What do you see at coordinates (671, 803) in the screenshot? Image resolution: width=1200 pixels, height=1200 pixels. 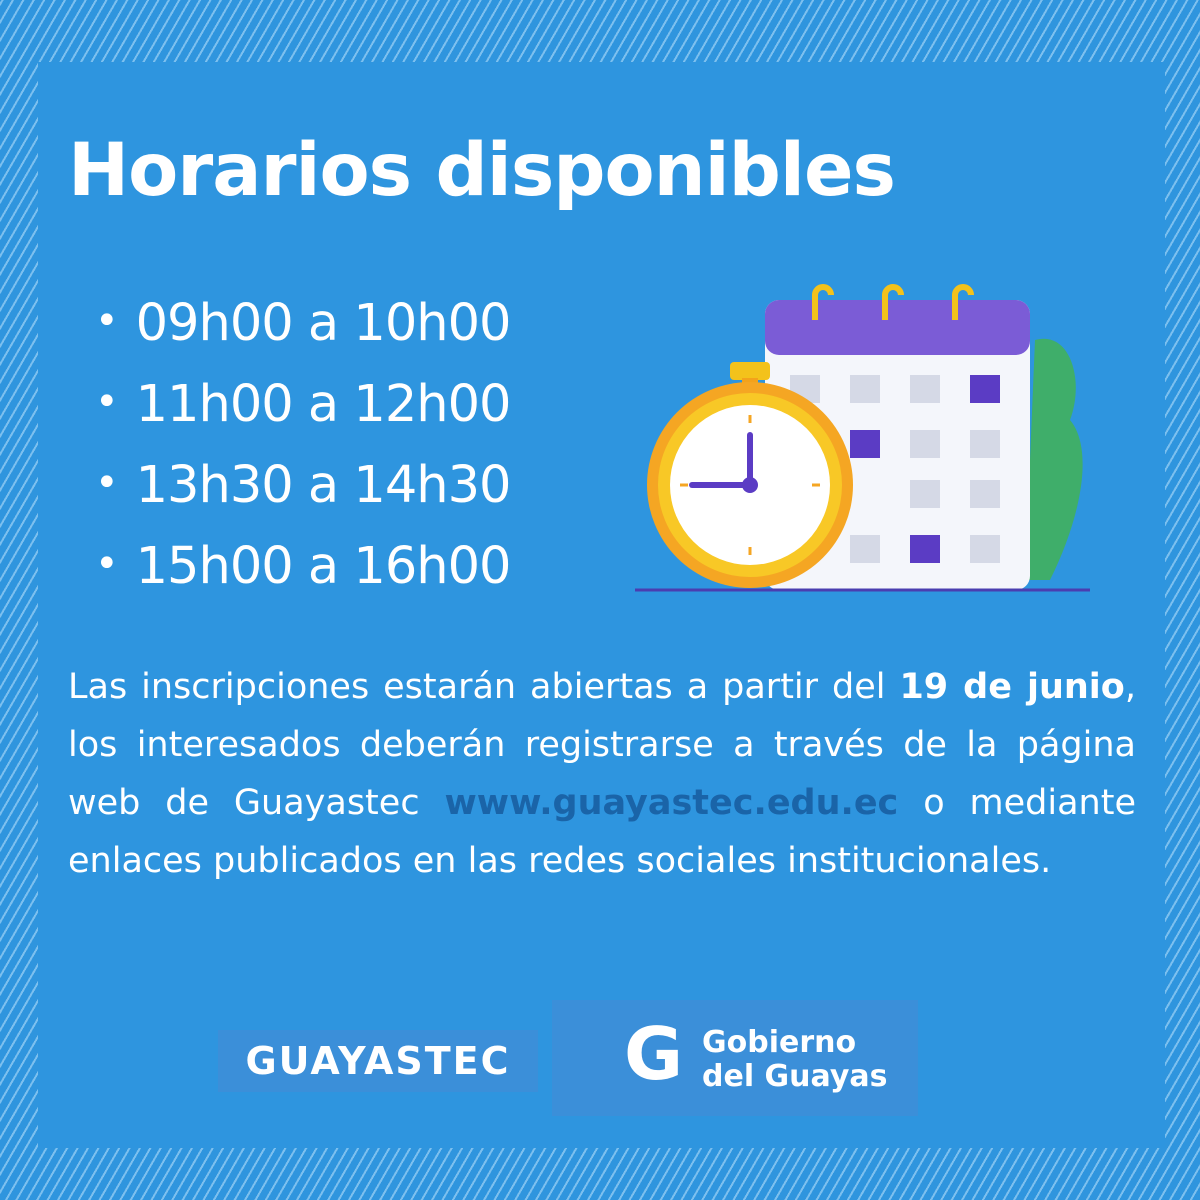 I see `website-link: www.guayastec.edu.ec` at bounding box center [671, 803].